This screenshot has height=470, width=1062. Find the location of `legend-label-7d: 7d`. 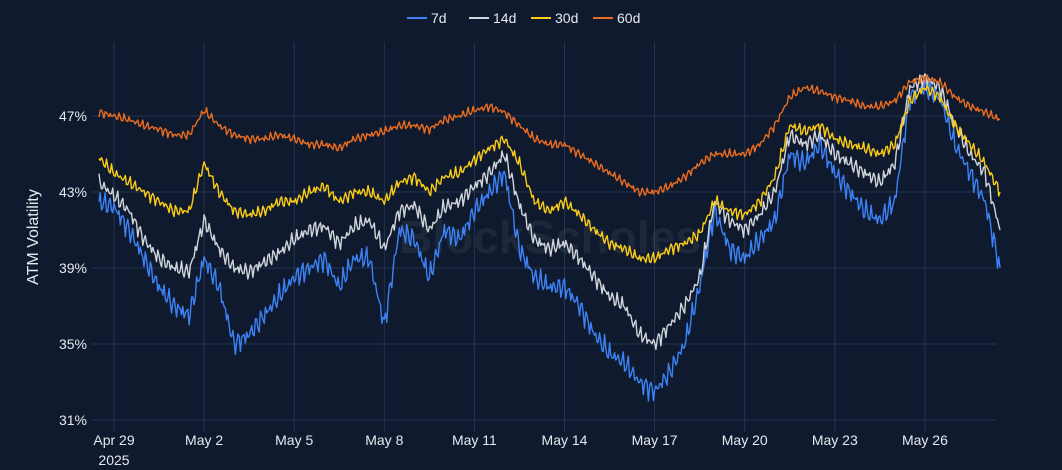

legend-label-7d: 7d is located at coordinates (439, 18).